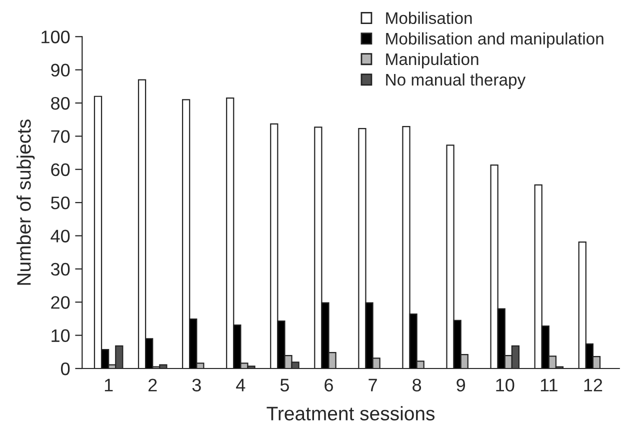 Image resolution: width=632 pixels, height=431 pixels. I want to click on x-tick-label: 8, so click(417, 385).